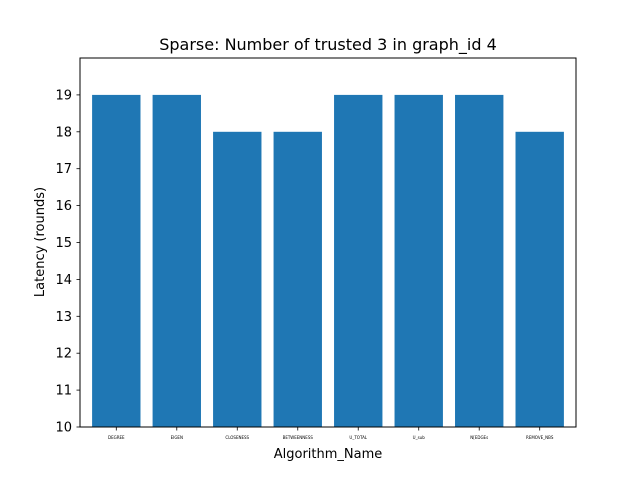  Describe the element at coordinates (63, 317) in the screenshot. I see `y-tick-label: 13` at that location.